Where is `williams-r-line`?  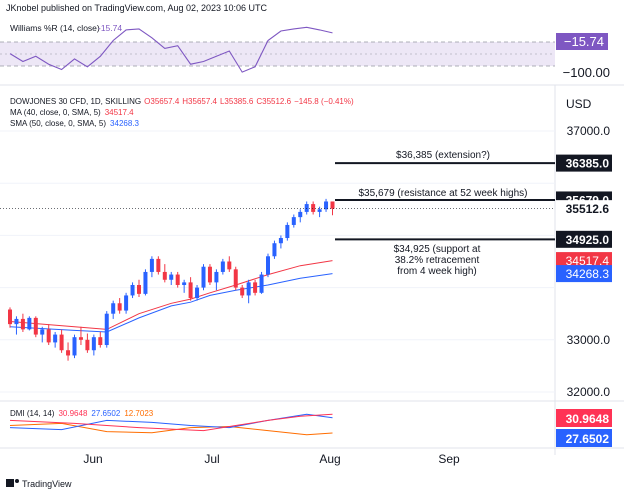 williams-r-line is located at coordinates (171, 49).